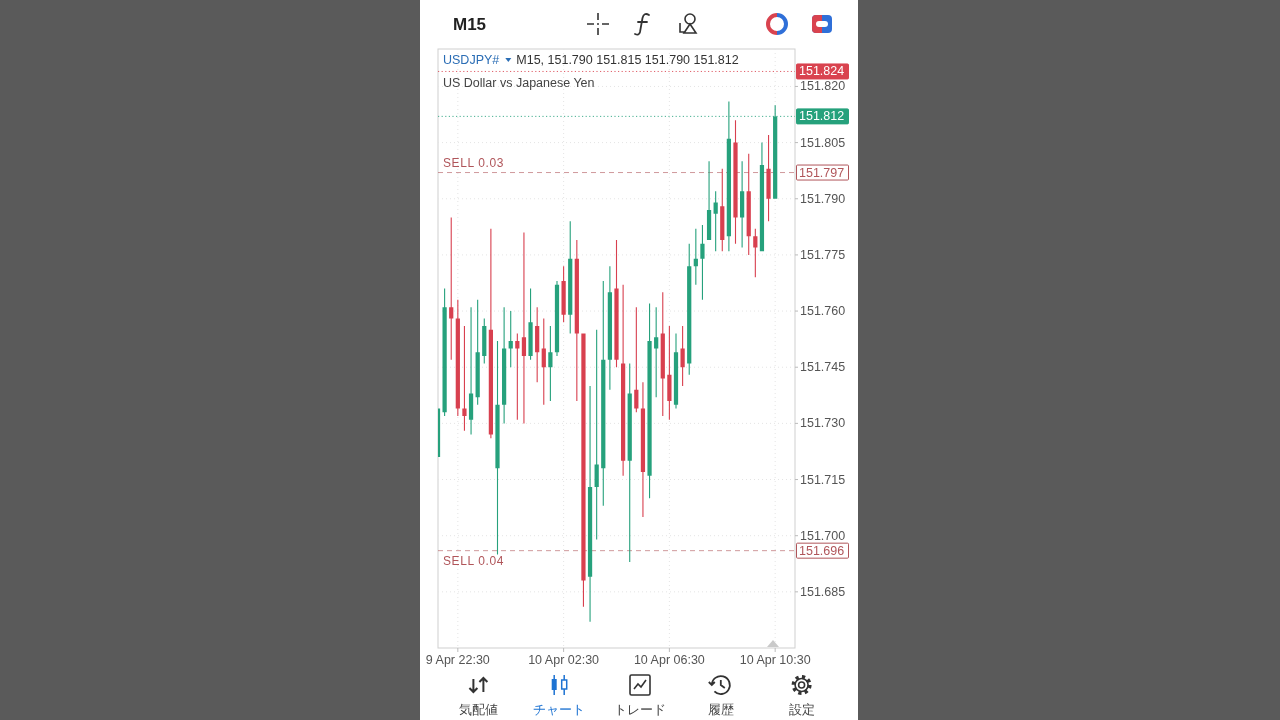  I want to click on x-tick-label: 10 Apr 02:30, so click(564, 660).